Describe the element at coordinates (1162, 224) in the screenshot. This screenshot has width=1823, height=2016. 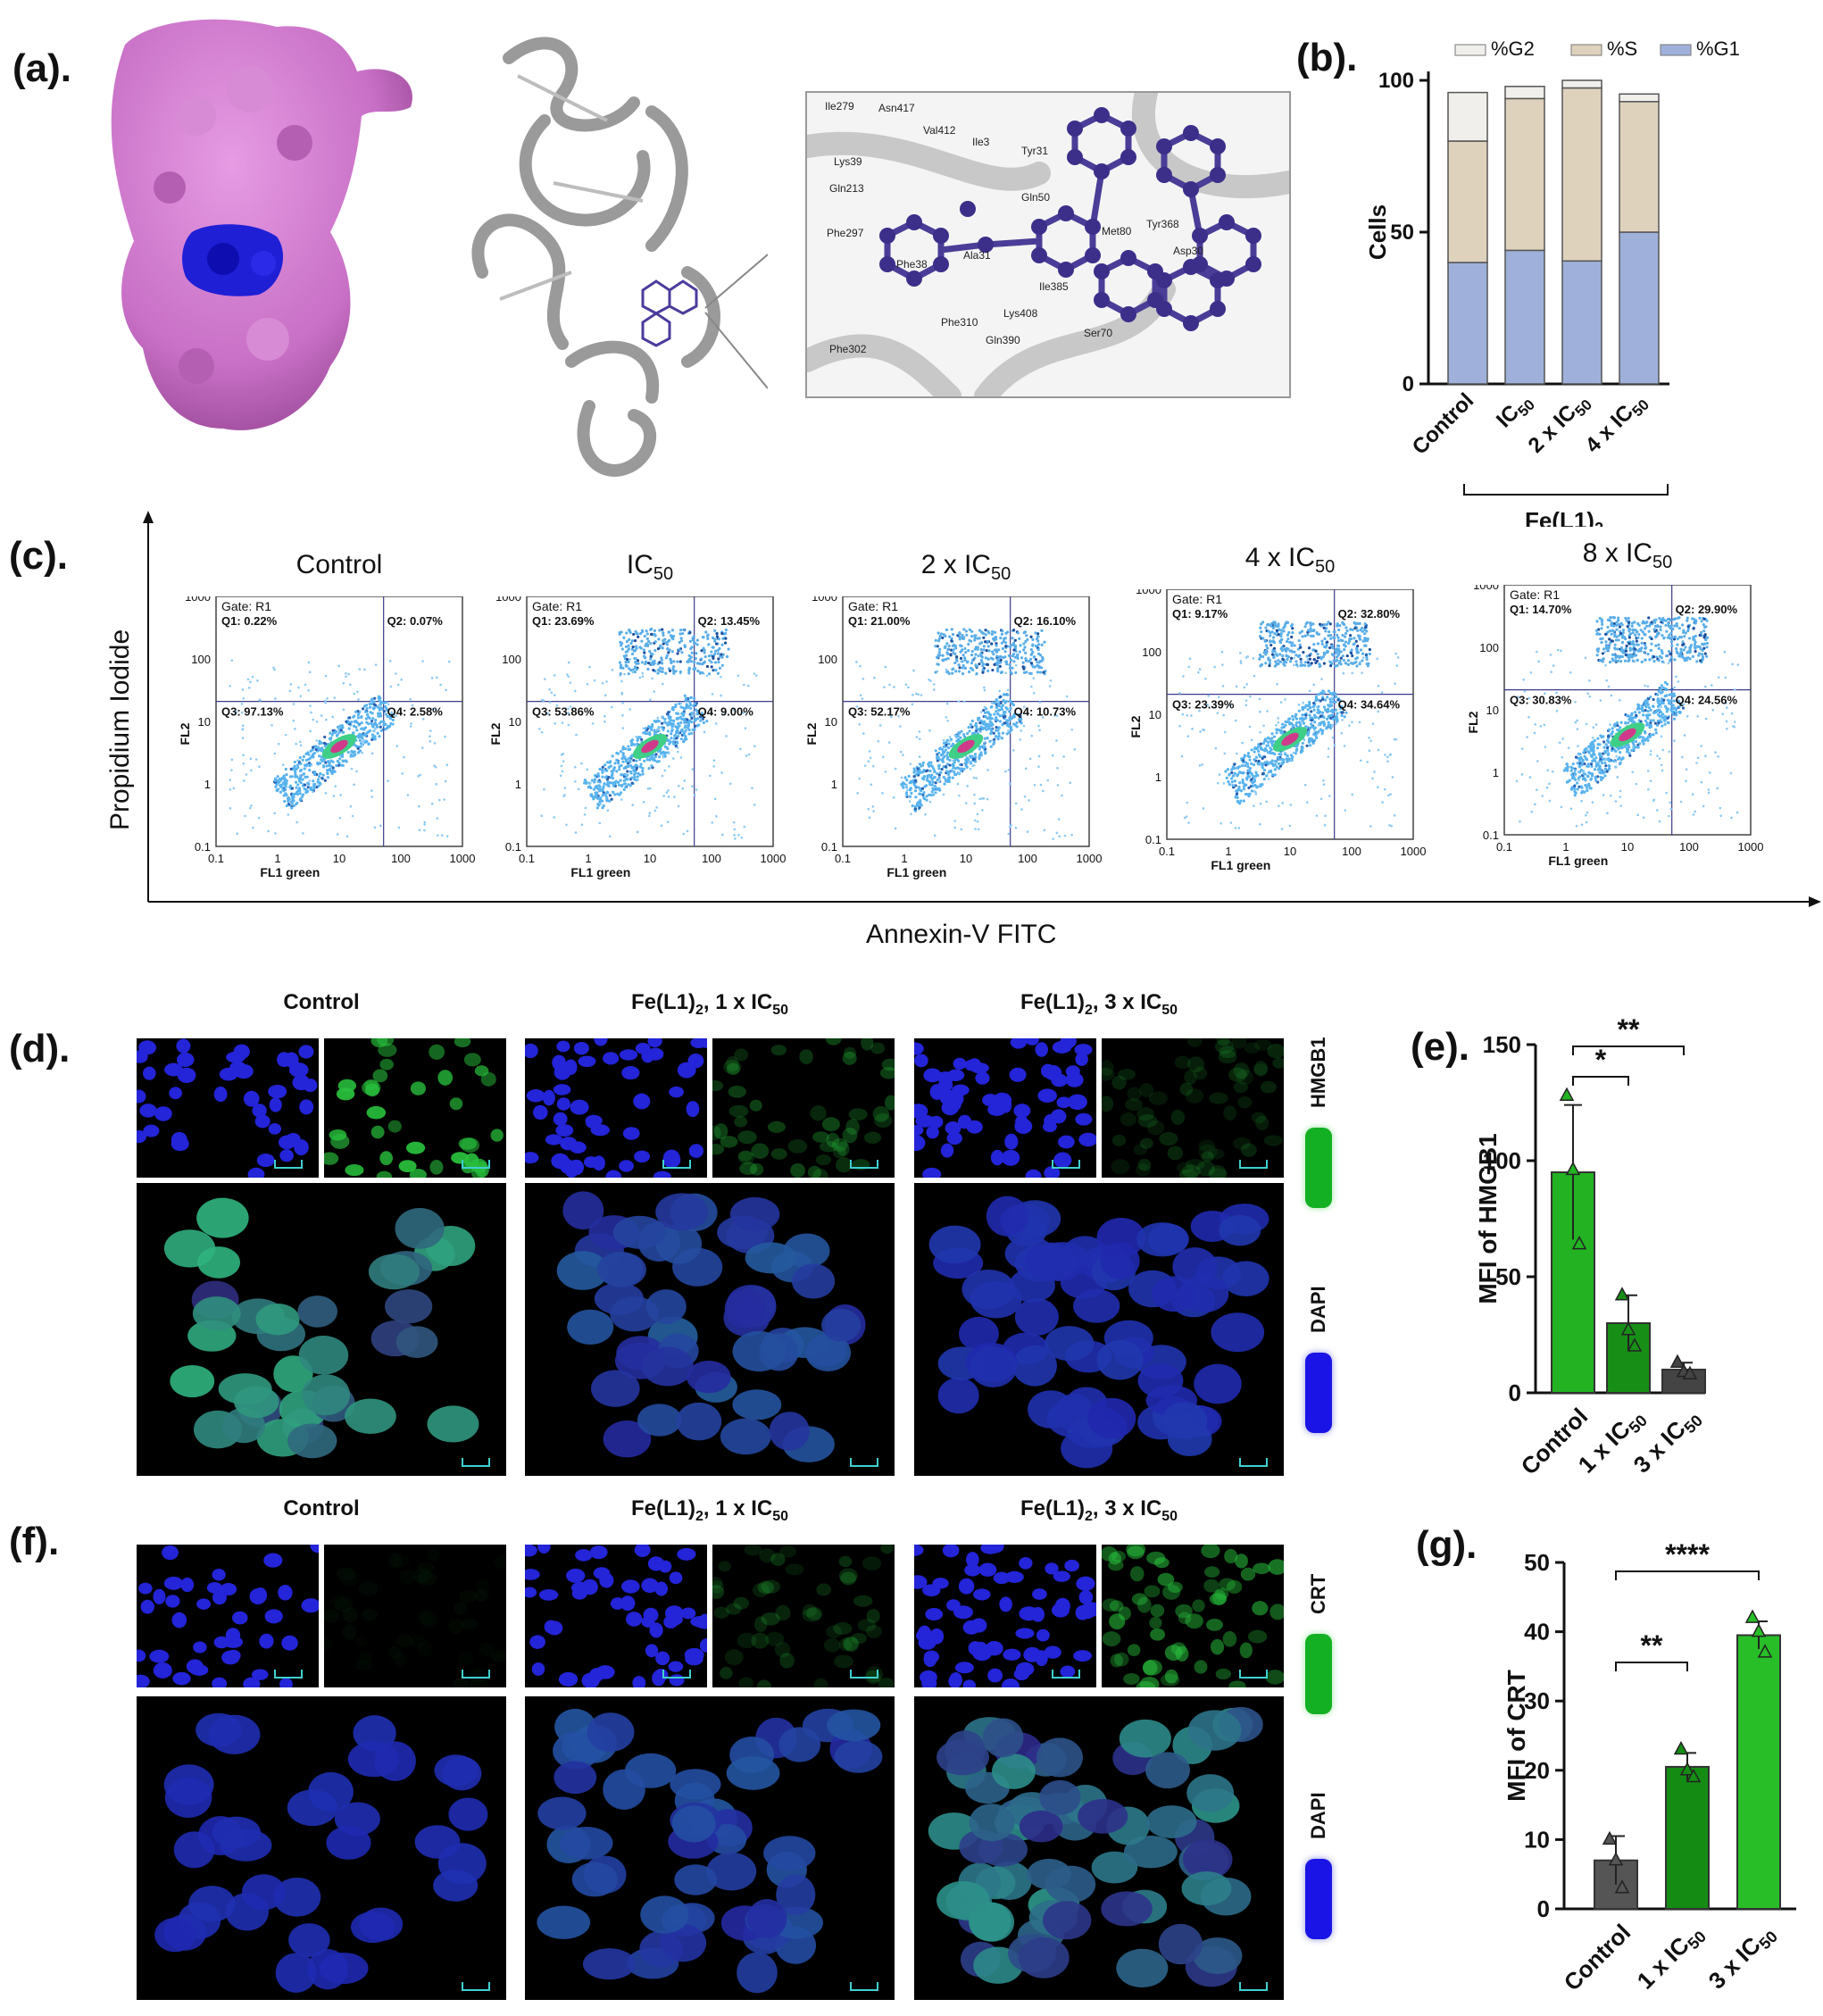
I see `residue-label: Tyr368` at that location.